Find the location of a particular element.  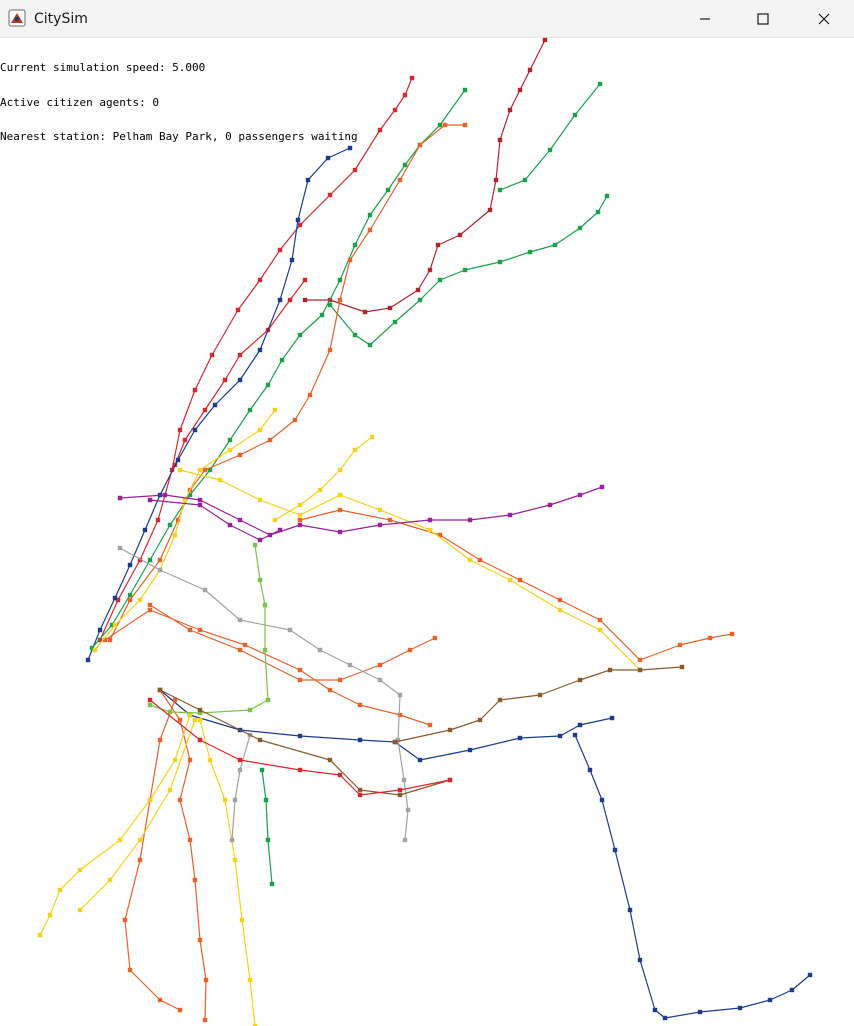

title-bar: CitySim is located at coordinates (427, 19).